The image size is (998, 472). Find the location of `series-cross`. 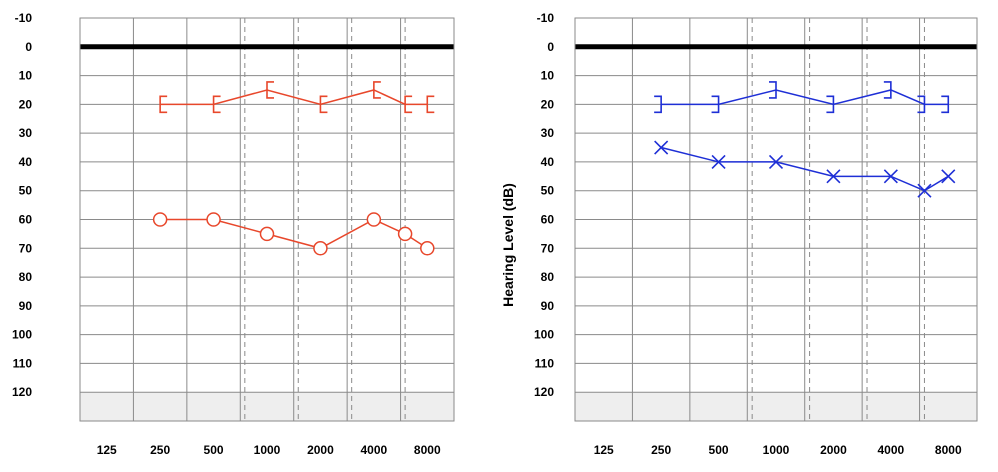

series-cross is located at coordinates (805, 169).